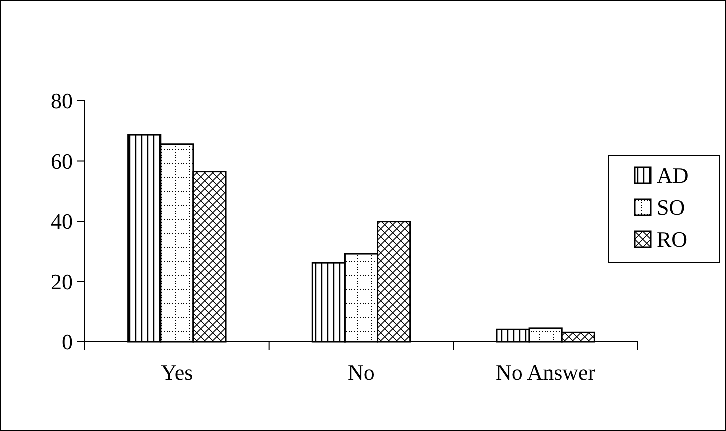 The width and height of the screenshot is (726, 431). What do you see at coordinates (62, 161) in the screenshot?
I see `y-tick-label: 60` at bounding box center [62, 161].